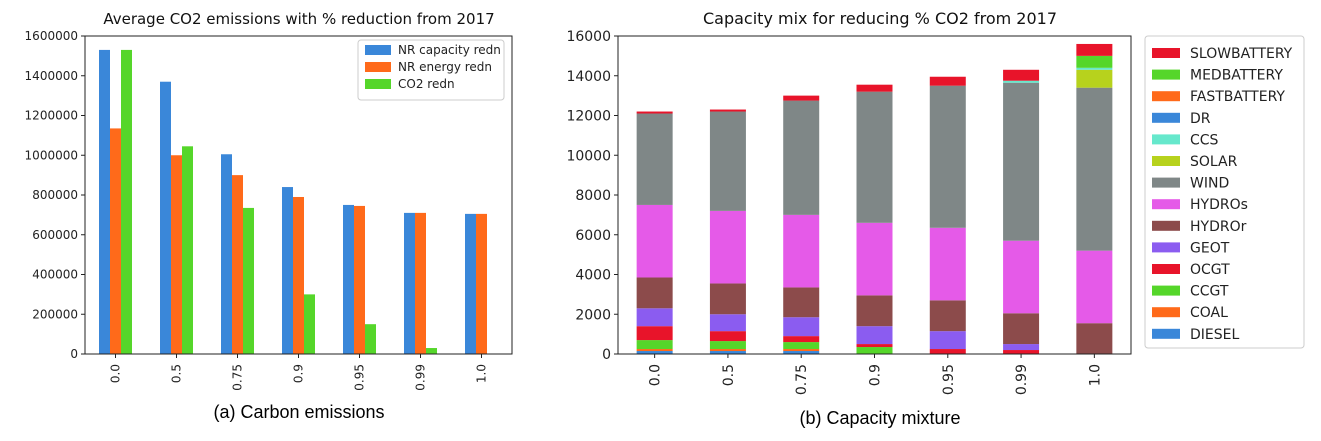  What do you see at coordinates (426, 84) in the screenshot?
I see `emissions-legend-label: CO2 redn` at bounding box center [426, 84].